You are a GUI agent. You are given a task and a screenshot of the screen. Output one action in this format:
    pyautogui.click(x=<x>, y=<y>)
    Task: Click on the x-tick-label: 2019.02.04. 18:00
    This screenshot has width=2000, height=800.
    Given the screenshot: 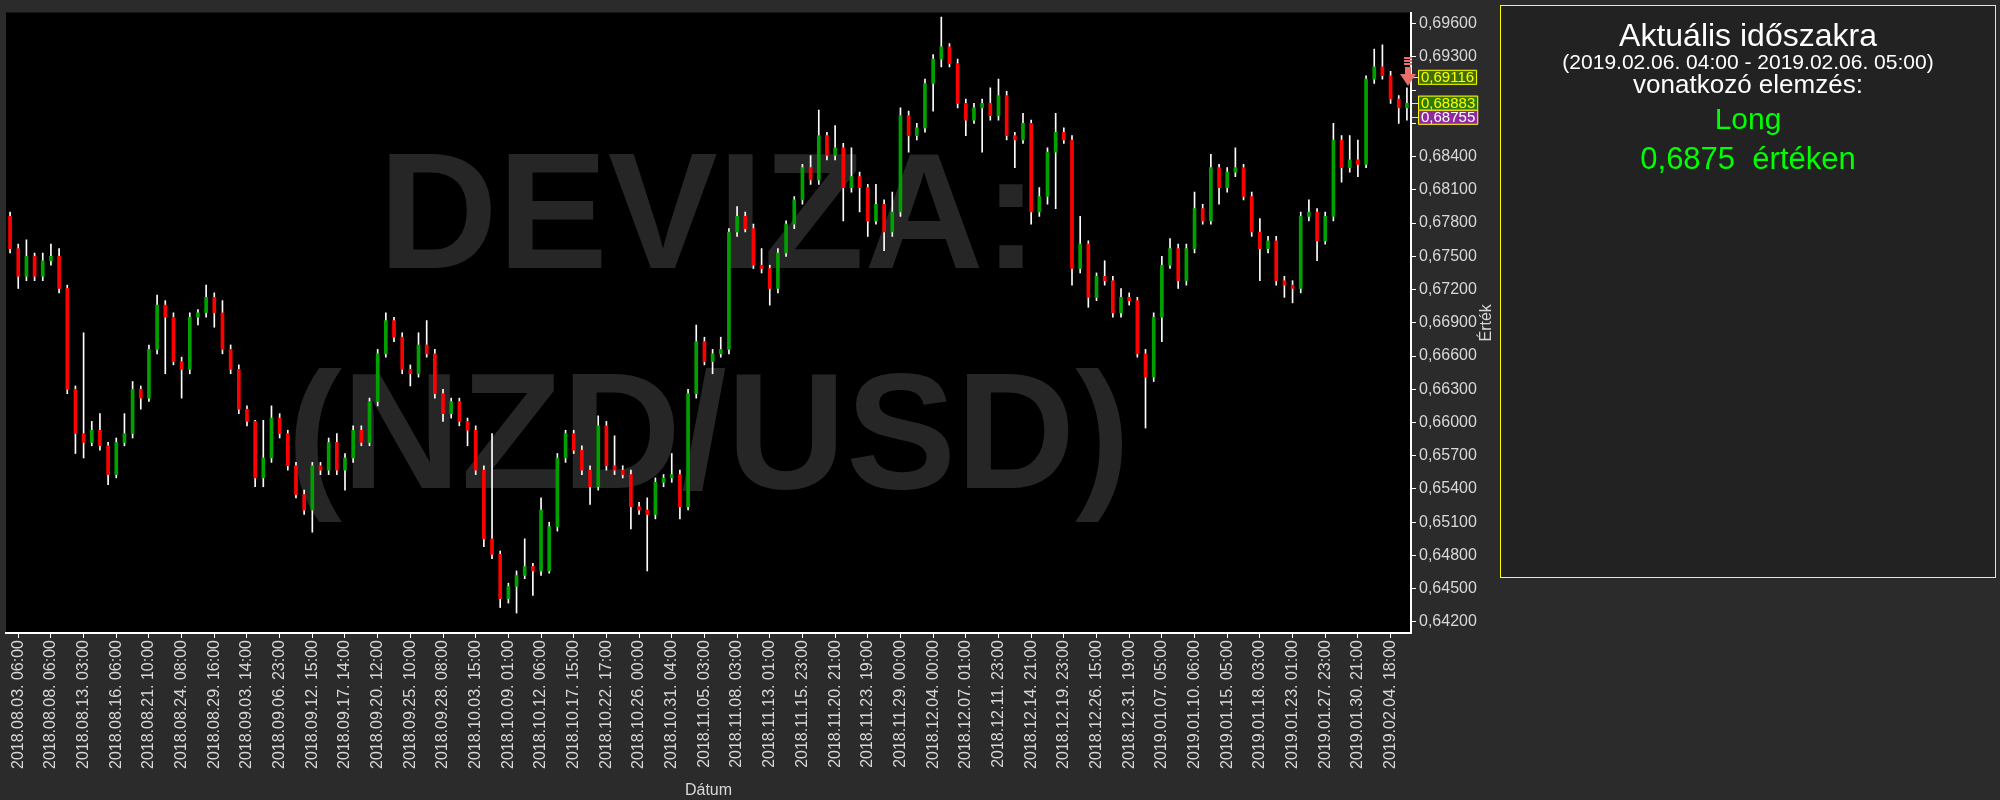 What is the action you would take?
    pyautogui.click(x=1389, y=704)
    